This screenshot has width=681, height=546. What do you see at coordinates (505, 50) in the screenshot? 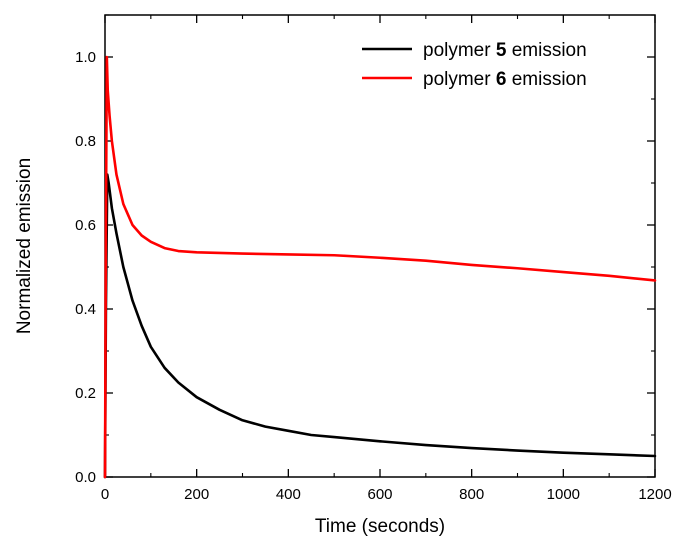
I see `legend-label-polymer-5: polymer 5 emission` at bounding box center [505, 50].